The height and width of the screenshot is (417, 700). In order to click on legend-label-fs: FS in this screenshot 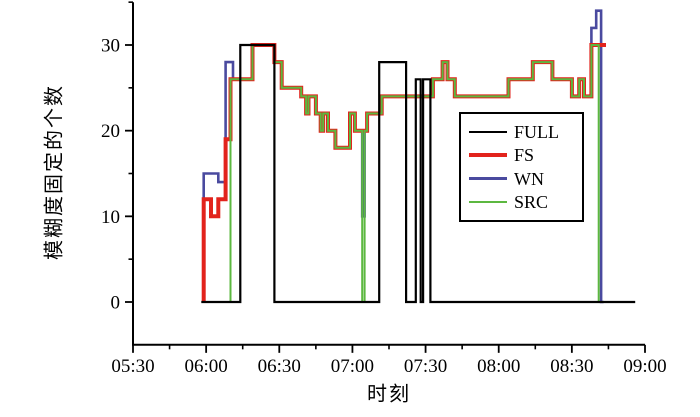, I will do `click(524, 155)`.